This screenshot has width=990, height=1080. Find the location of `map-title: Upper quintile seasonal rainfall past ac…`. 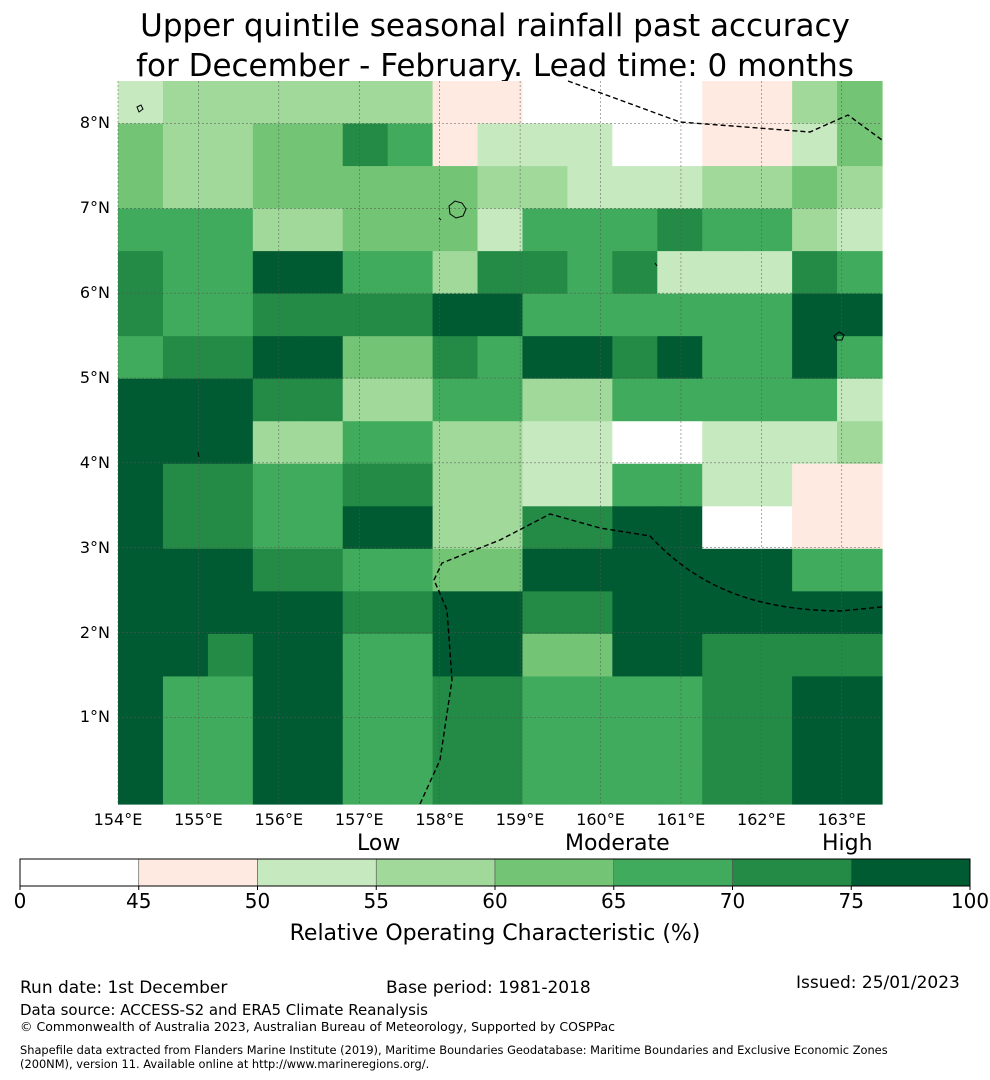

map-title: Upper quintile seasonal rainfall past ac… is located at coordinates (495, 46).